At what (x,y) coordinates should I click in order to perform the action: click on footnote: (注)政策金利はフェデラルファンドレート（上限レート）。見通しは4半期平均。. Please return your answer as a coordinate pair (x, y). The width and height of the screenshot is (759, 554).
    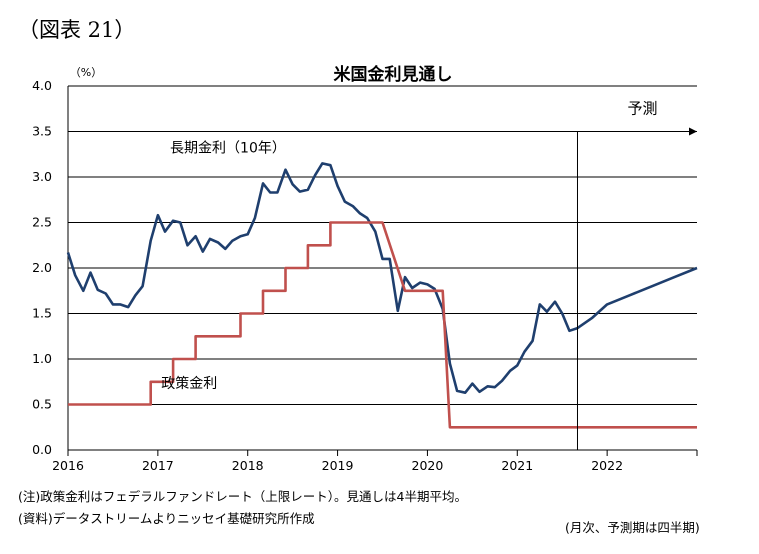
    Looking at the image, I should click on (242, 496).